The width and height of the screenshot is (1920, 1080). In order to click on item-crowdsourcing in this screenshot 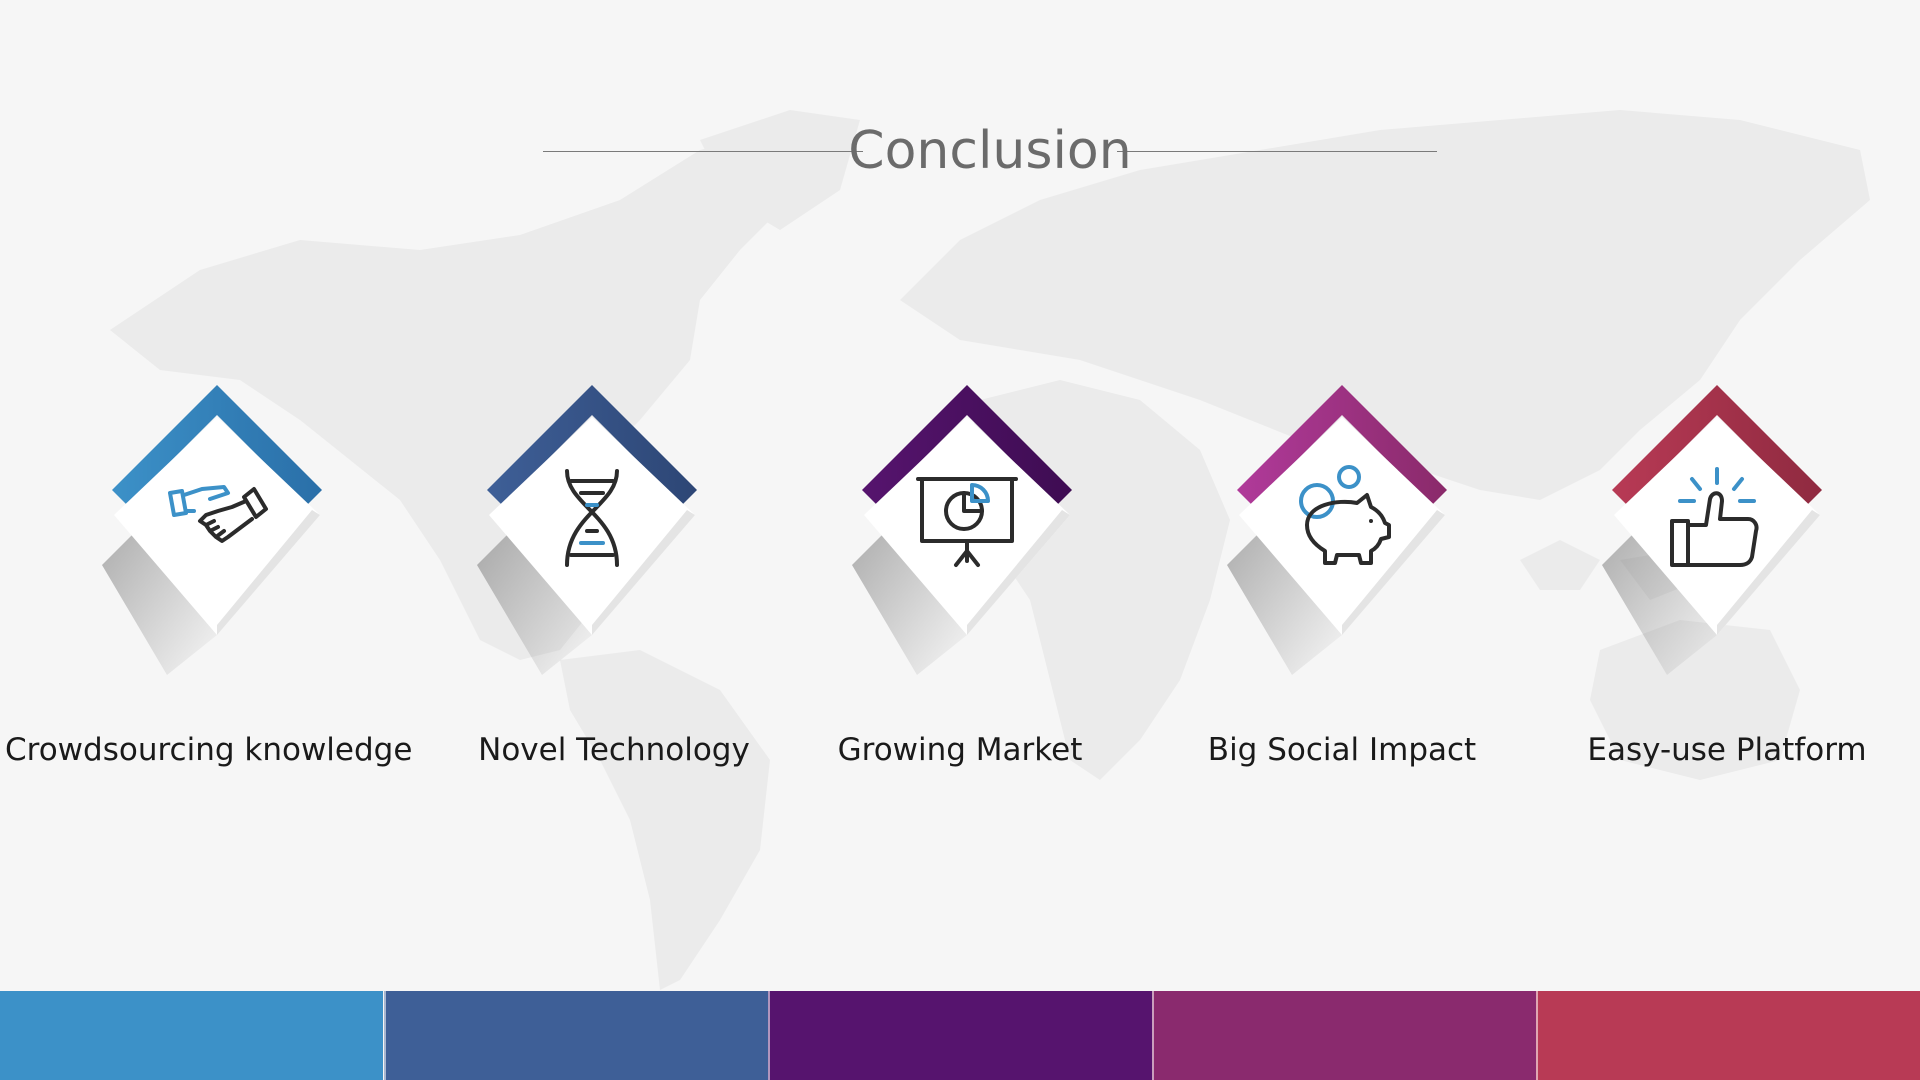, I will do `click(217, 550)`.